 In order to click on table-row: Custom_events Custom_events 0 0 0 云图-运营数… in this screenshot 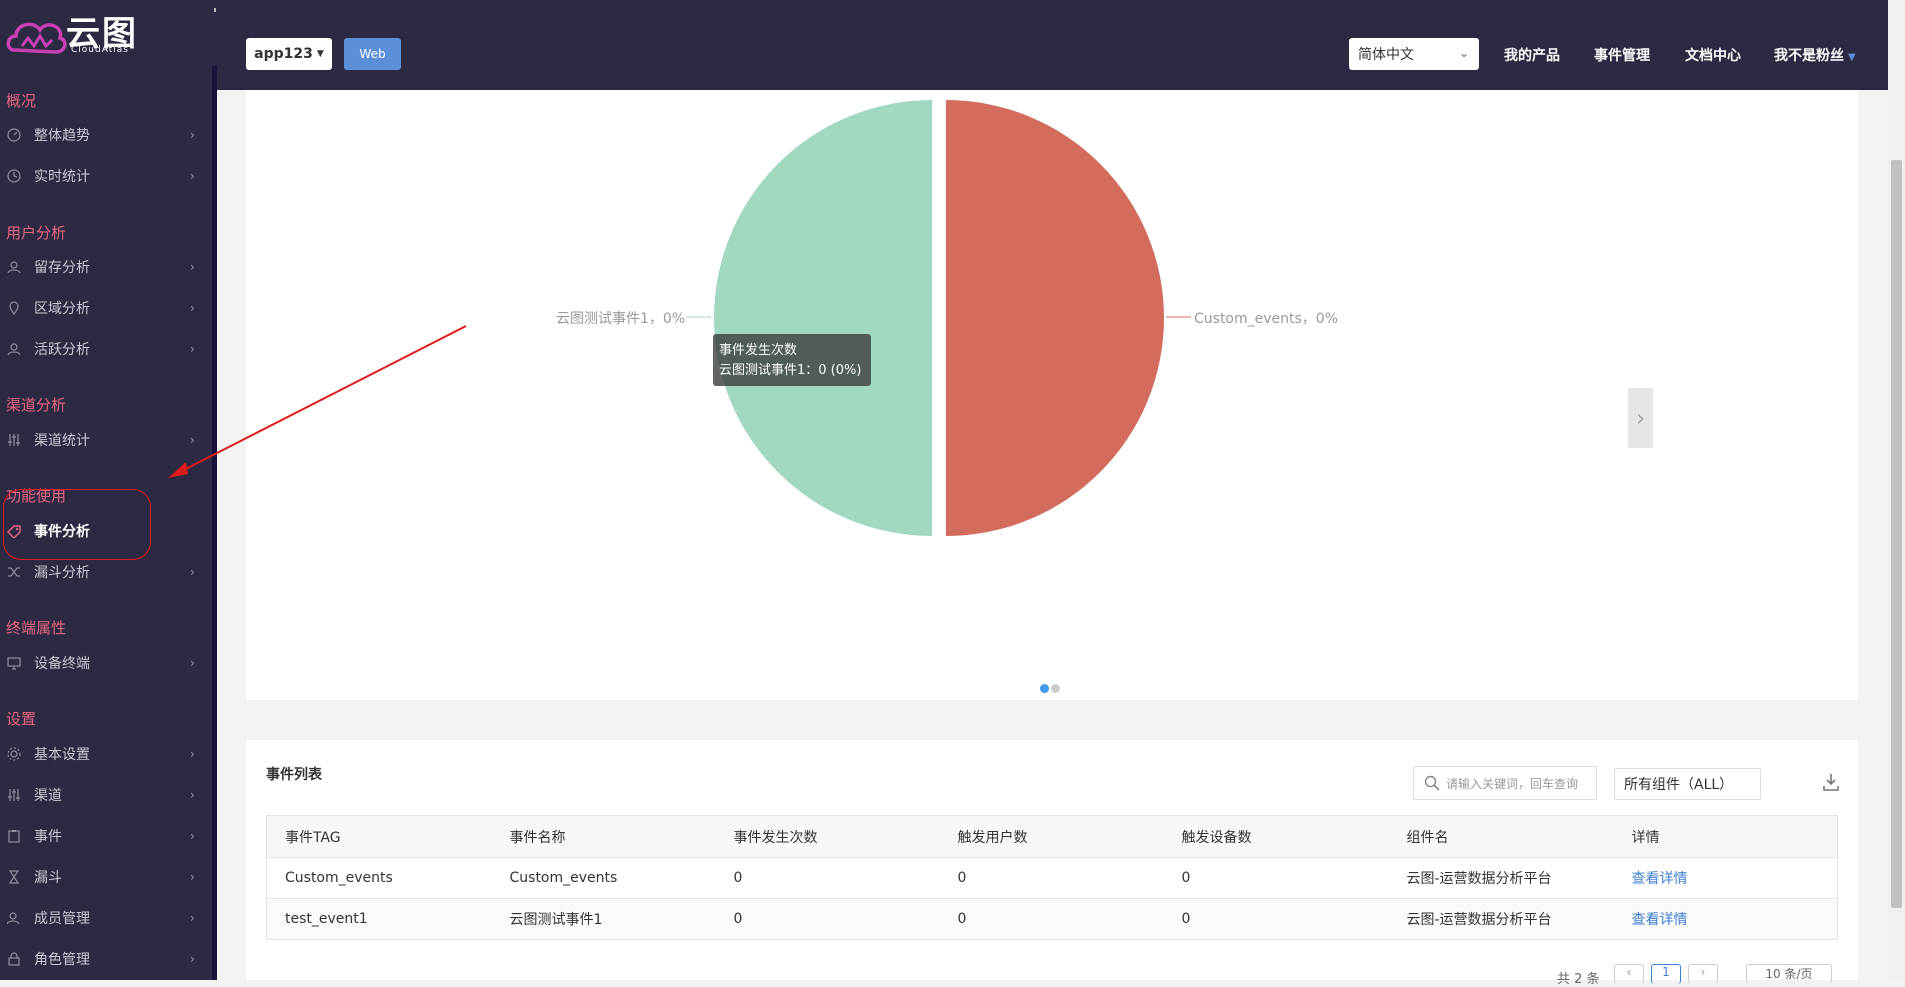, I will do `click(1052, 878)`.